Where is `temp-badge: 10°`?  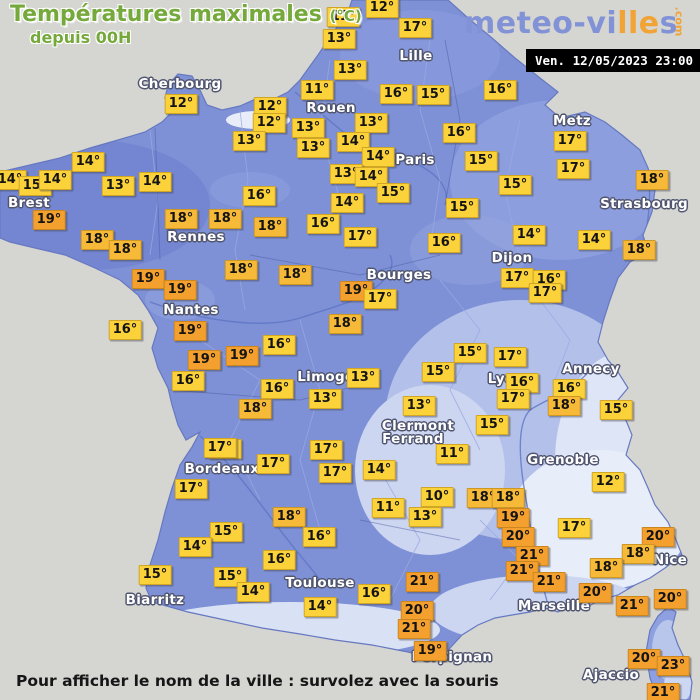
temp-badge: 10° is located at coordinates (437, 497).